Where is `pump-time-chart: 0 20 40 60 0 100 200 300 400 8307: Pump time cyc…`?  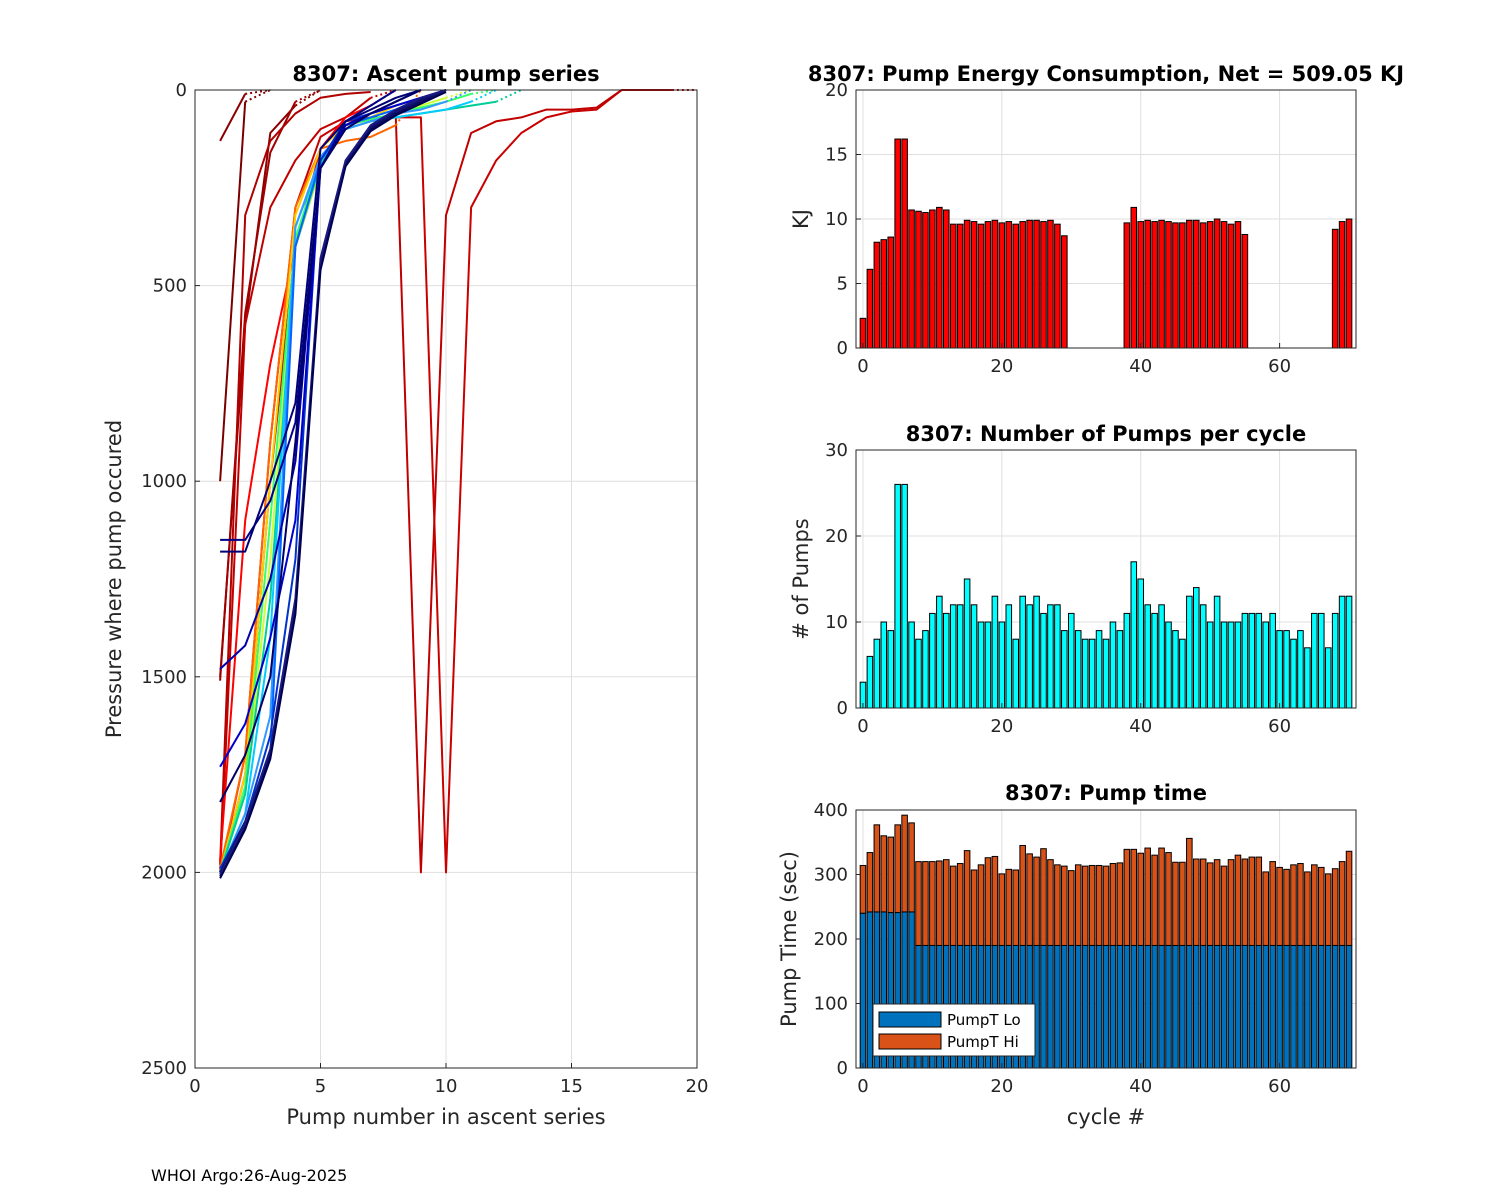 pump-time-chart: 0 20 40 60 0 100 200 300 400 8307: Pump time cyc… is located at coordinates (1067, 955).